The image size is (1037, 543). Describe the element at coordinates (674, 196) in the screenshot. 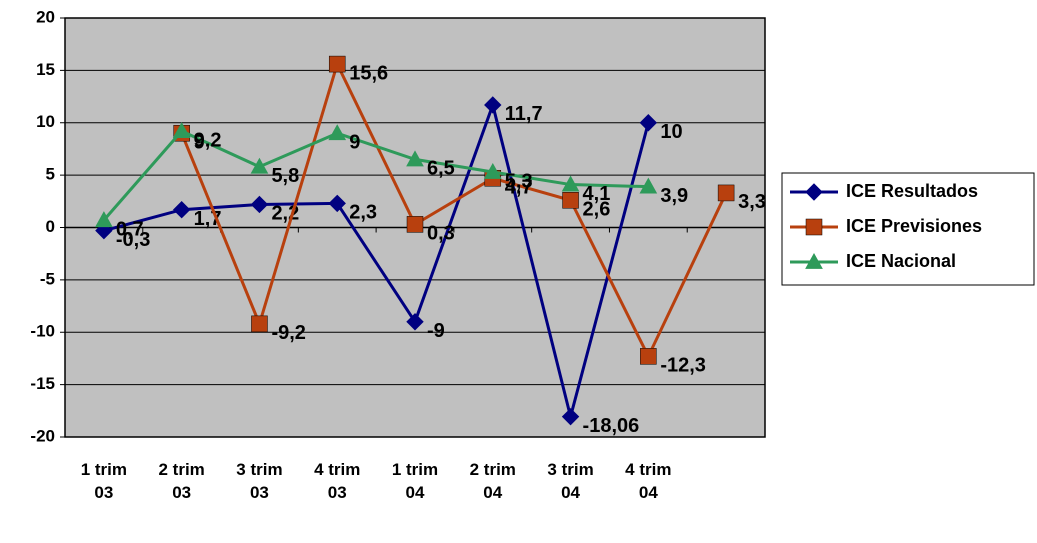

I see `data-label: 3,9` at that location.